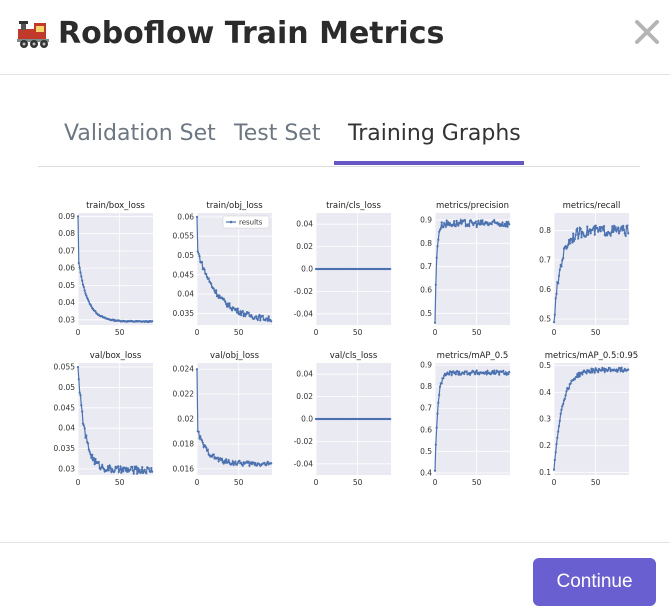 This screenshot has height=615, width=670. What do you see at coordinates (647, 32) in the screenshot?
I see `close-button` at bounding box center [647, 32].